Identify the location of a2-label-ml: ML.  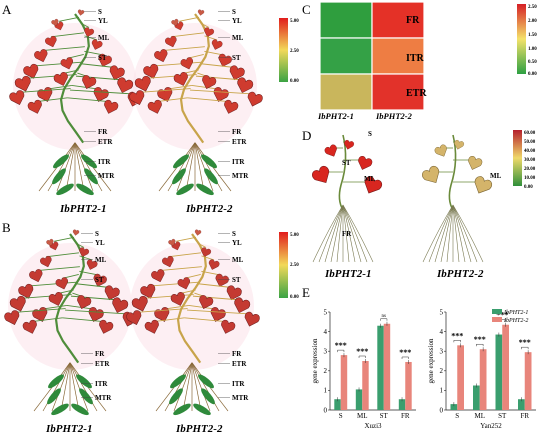
(238, 38).